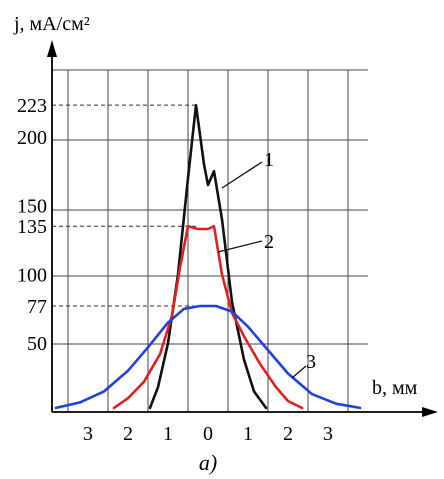  What do you see at coordinates (242, 175) in the screenshot?
I see `series-1-leader` at bounding box center [242, 175].